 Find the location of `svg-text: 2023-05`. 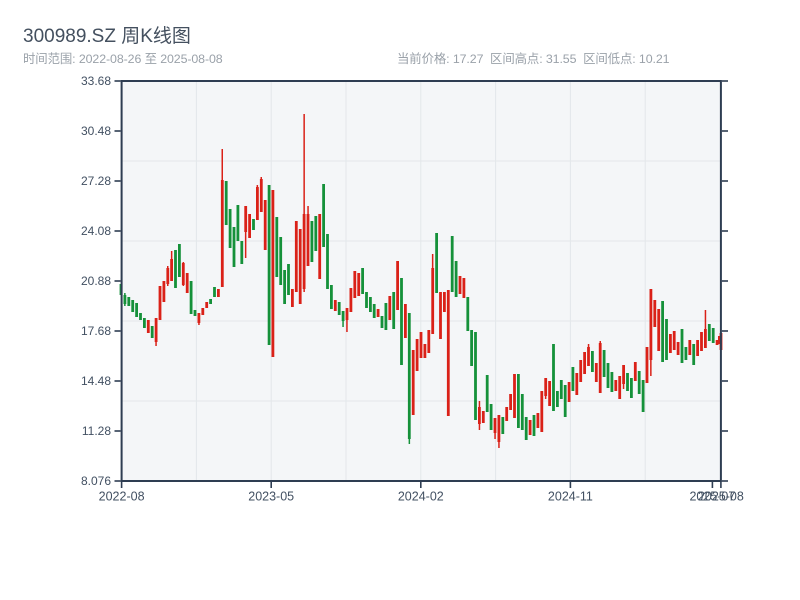

svg-text: 2023-05 is located at coordinates (271, 497).